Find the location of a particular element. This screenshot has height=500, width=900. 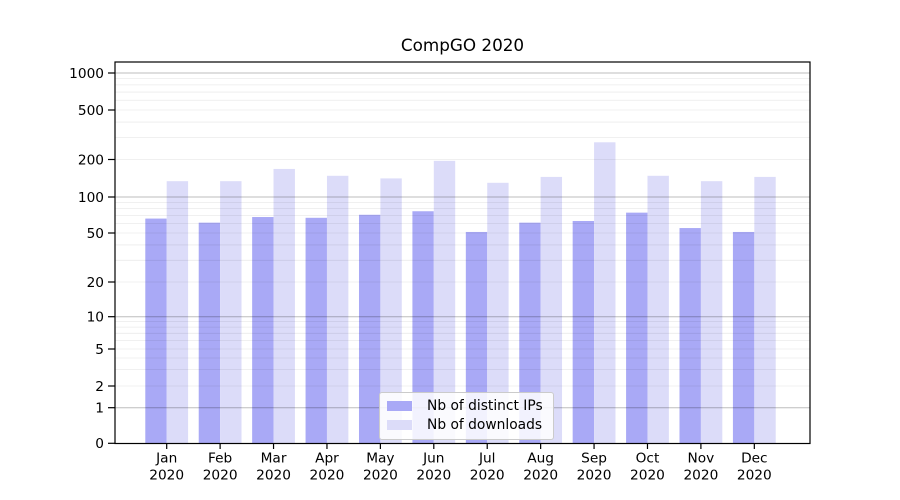

legend: Nb of distinct IPs Nb of downloads is located at coordinates (466, 416).